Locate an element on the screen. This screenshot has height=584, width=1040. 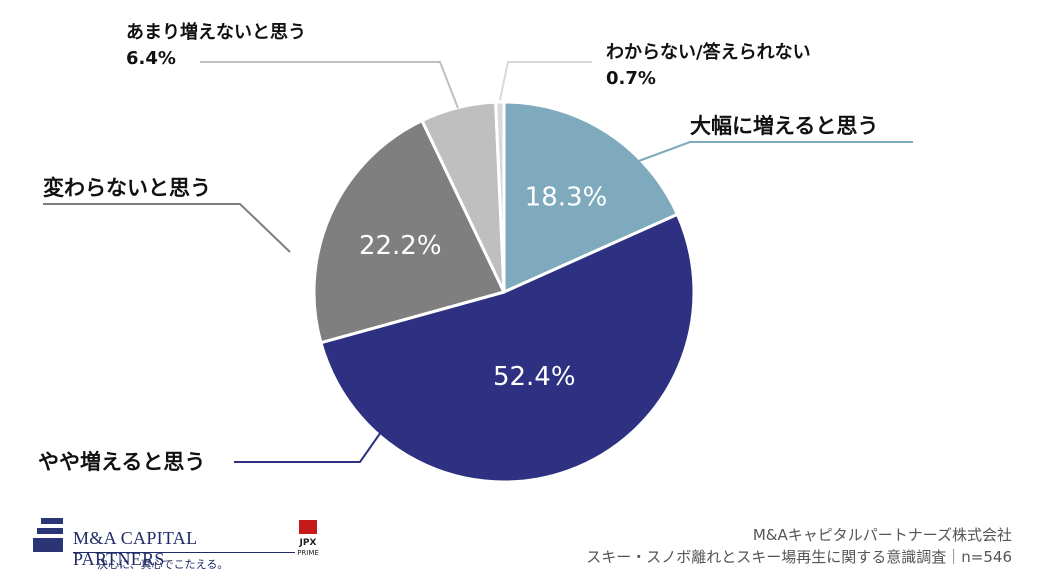
logo-wordmark: M&A CAPITAL PARTNERS is located at coordinates (135, 548).